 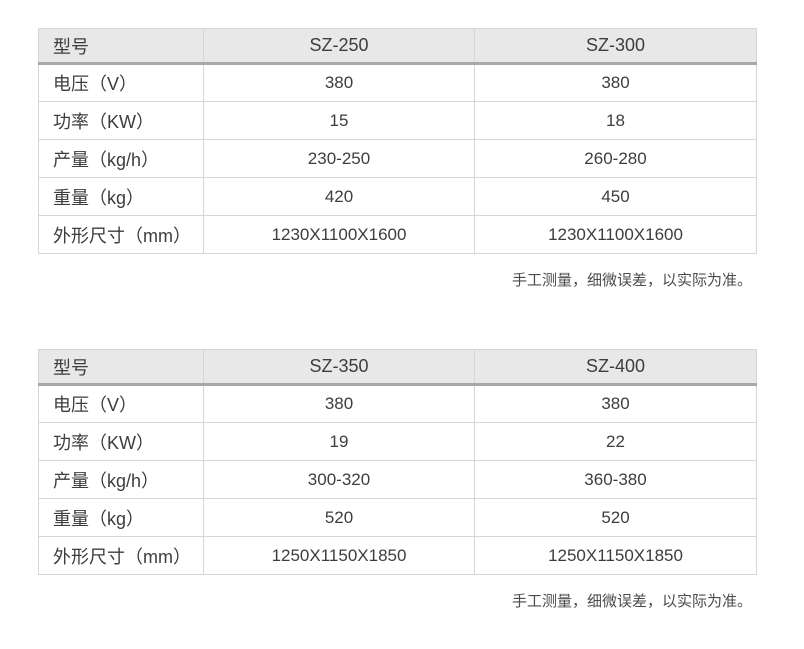 I want to click on weight-value-sz250: 420, so click(x=339, y=196).